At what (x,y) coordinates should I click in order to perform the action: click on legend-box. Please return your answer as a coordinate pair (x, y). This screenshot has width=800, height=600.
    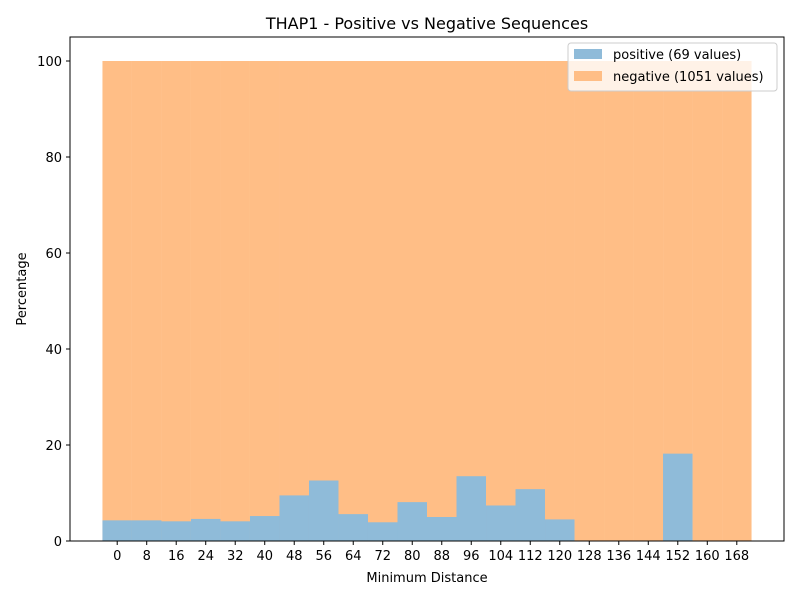
    Looking at the image, I should click on (672, 67).